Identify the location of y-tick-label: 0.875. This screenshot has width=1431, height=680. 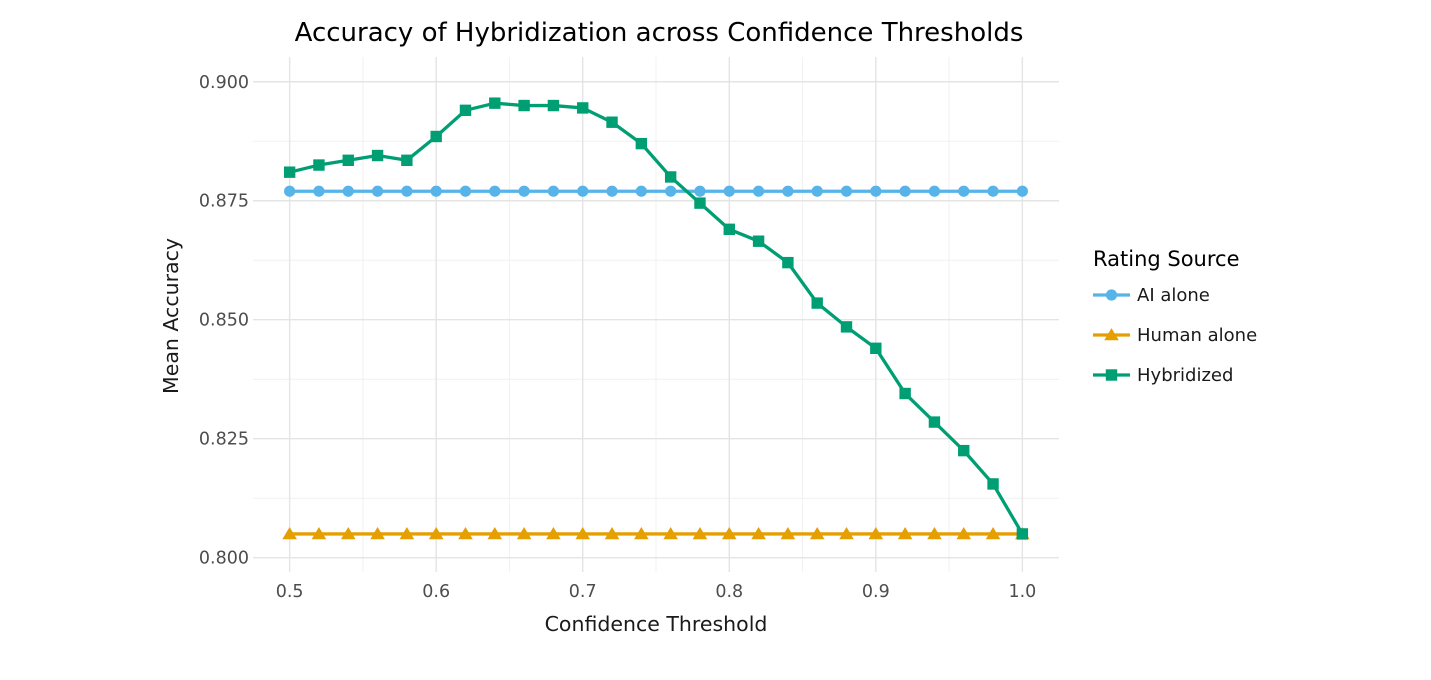
(224, 202).